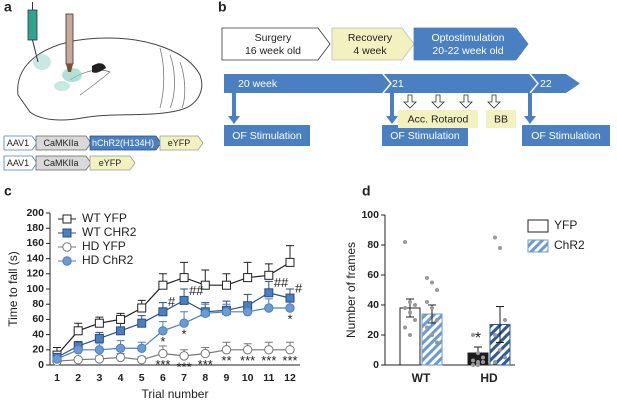 This screenshot has width=617, height=416. I want to click on legend-label: WT YFP, so click(104, 218).